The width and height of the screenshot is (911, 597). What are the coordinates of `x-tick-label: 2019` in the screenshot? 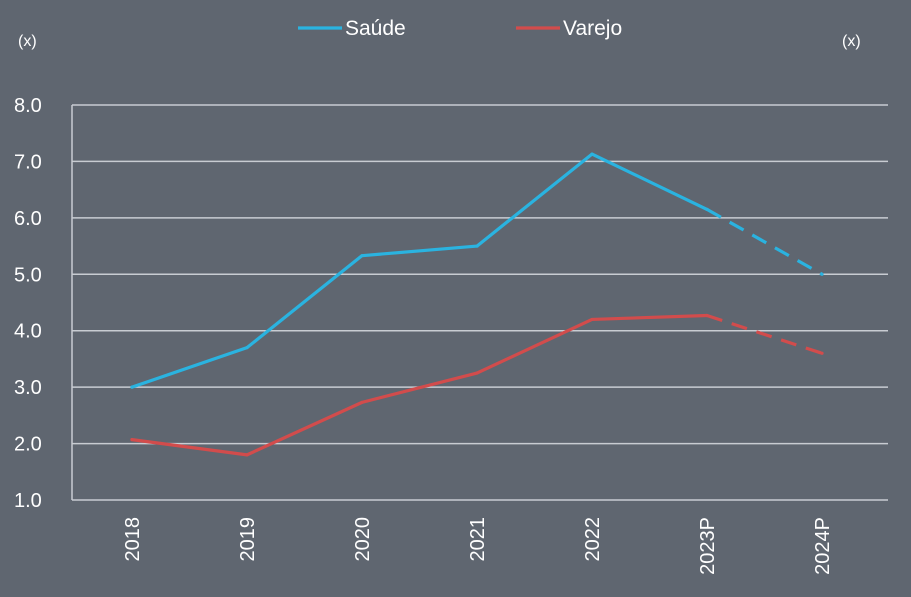 It's located at (248, 539).